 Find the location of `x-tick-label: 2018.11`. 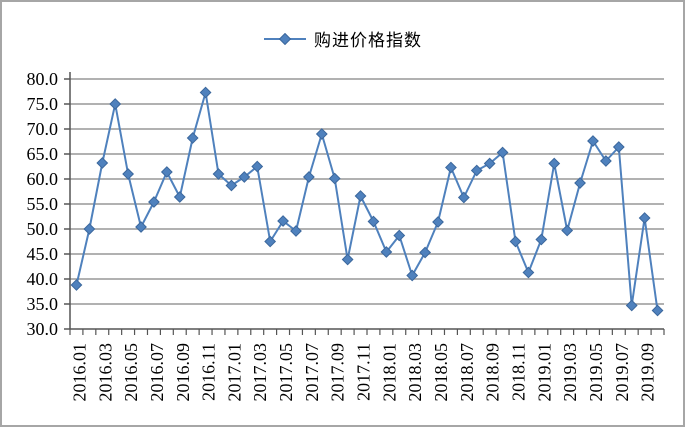

x-tick-label: 2018.11 is located at coordinates (519, 372).